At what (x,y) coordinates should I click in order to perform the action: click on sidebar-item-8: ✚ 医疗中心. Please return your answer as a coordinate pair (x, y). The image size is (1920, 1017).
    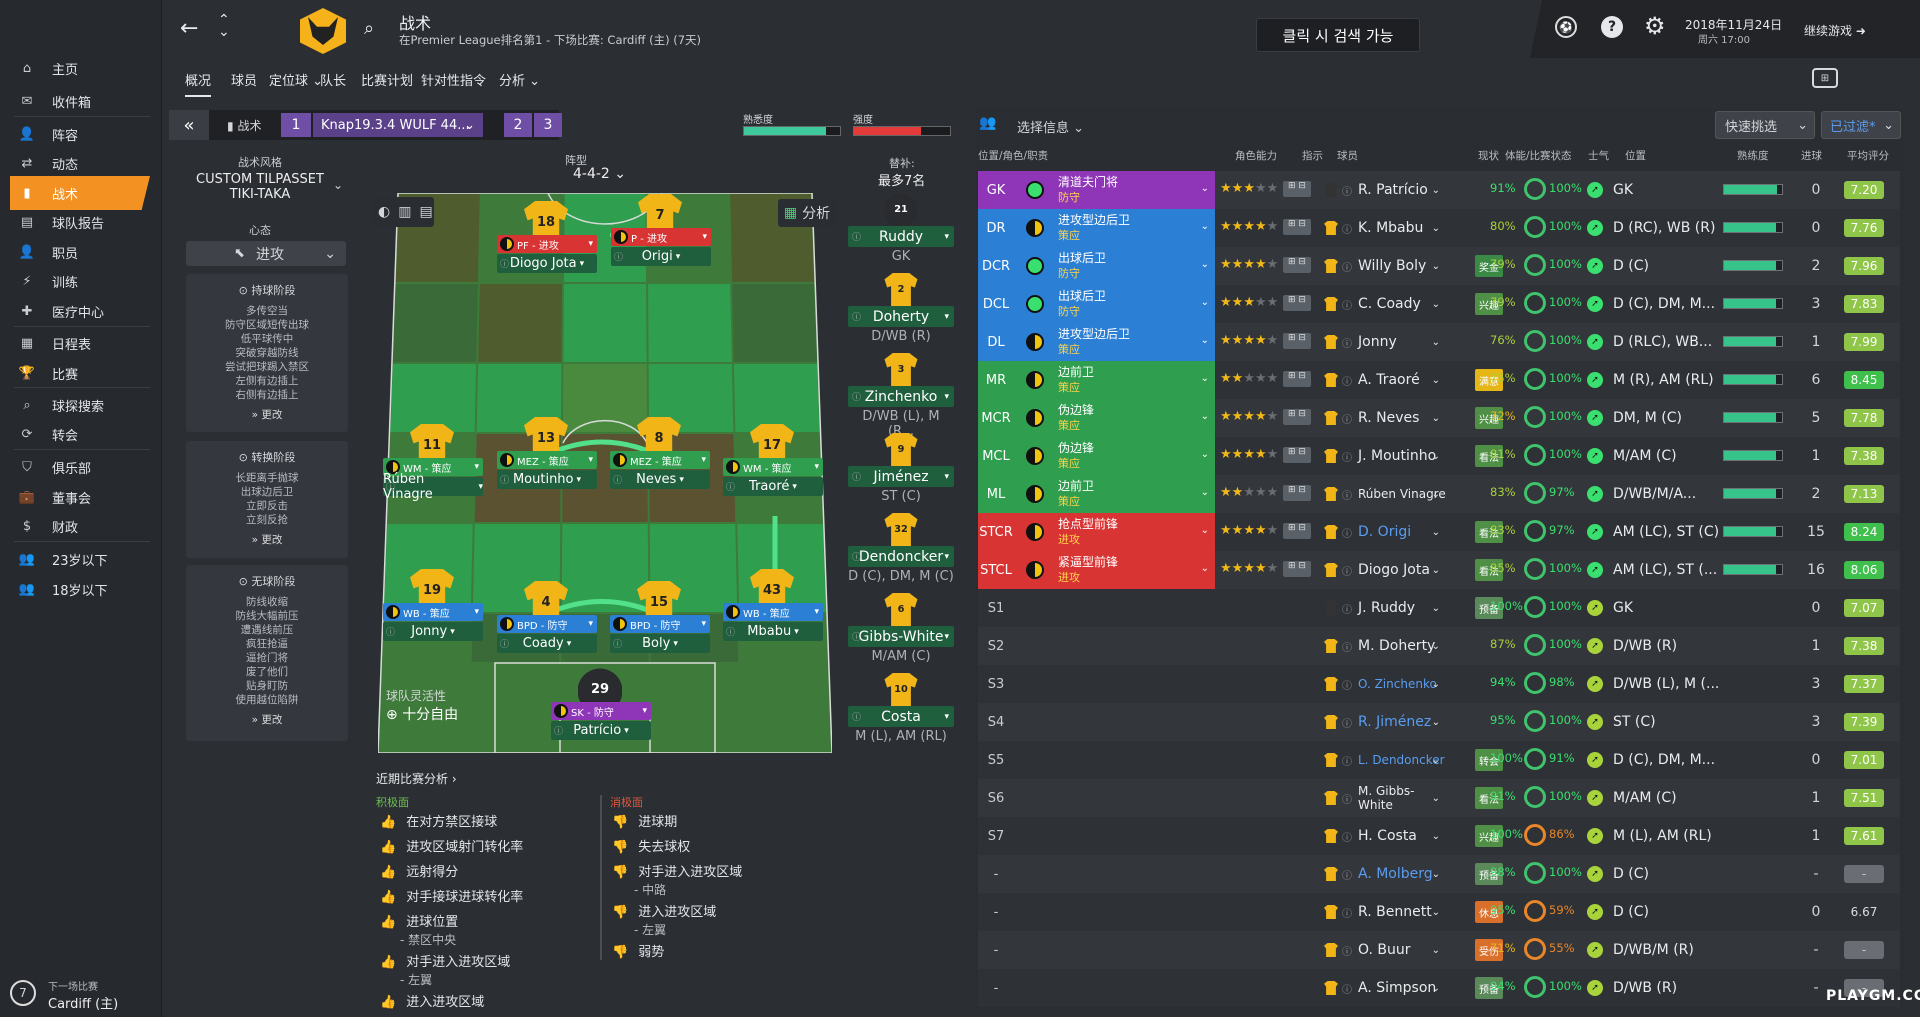
    Looking at the image, I should click on (80, 311).